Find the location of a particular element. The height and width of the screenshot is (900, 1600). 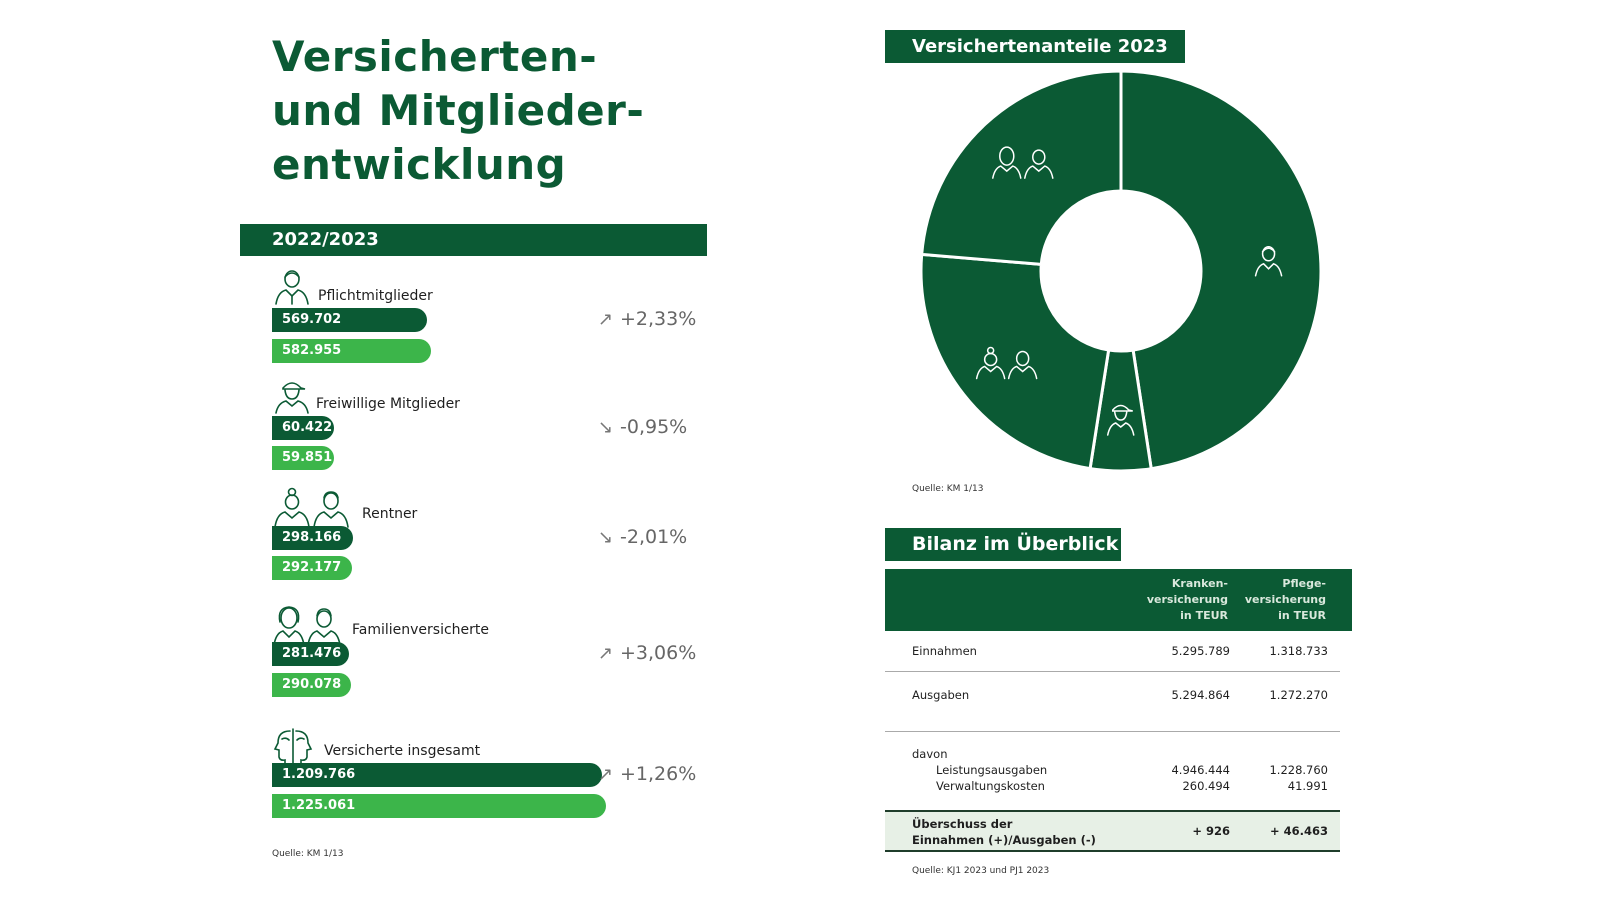

group-label: Familienversicherte is located at coordinates (421, 630).